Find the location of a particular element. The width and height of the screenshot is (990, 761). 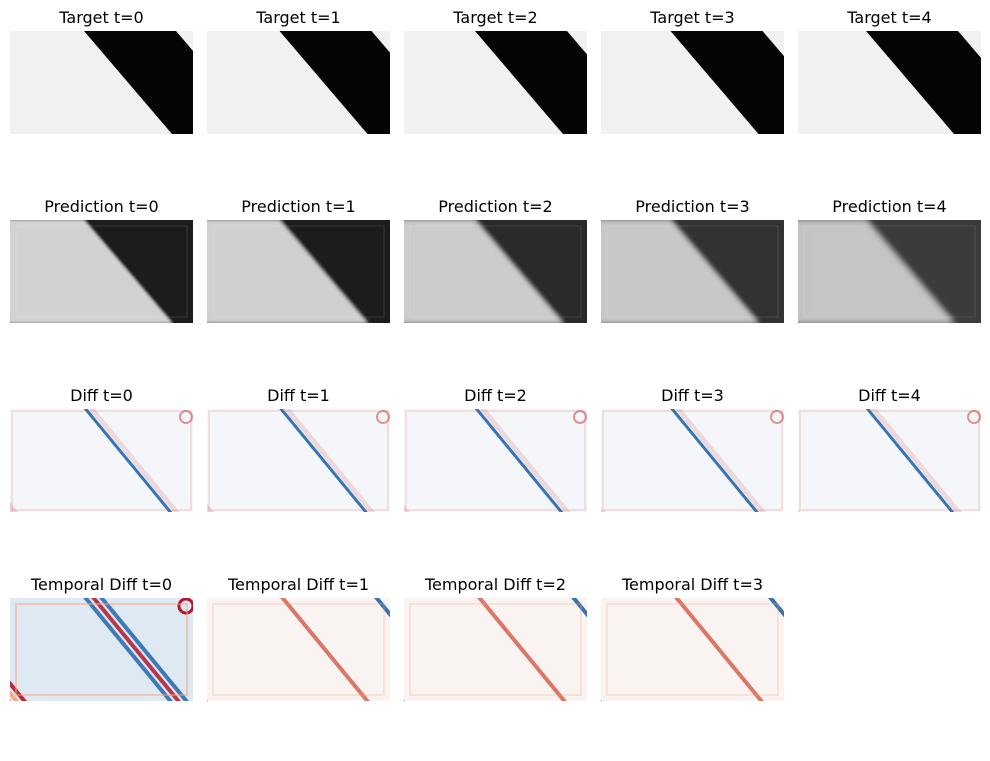

panel-title: Diff t=2 is located at coordinates (495, 395).